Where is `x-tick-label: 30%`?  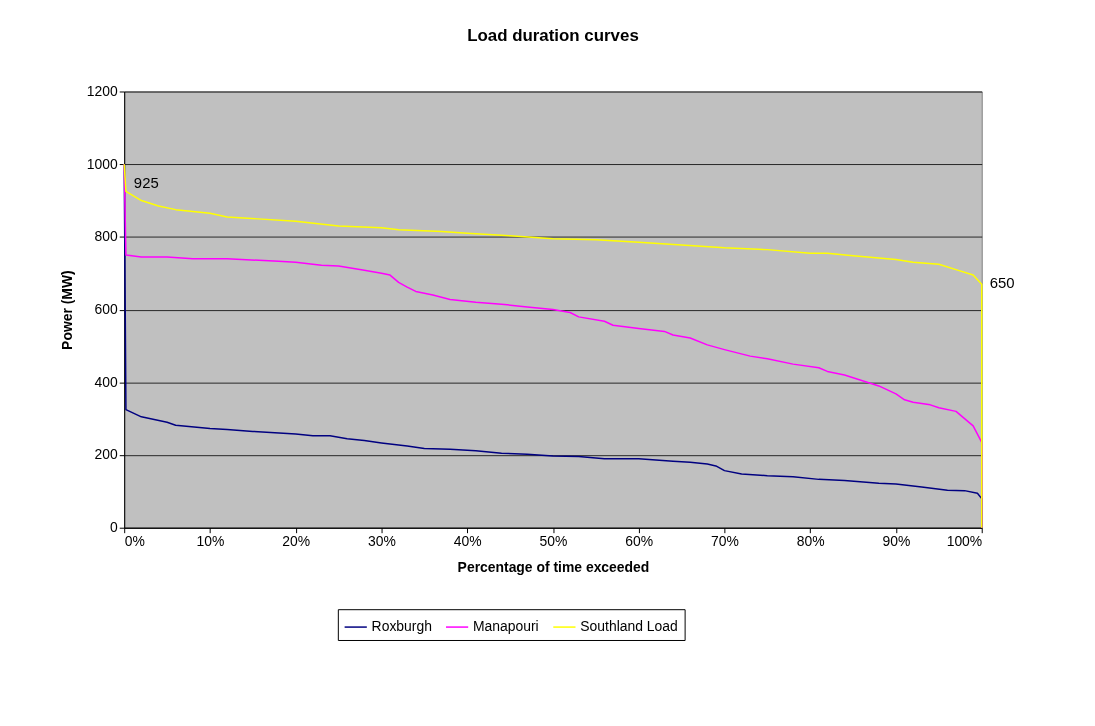
x-tick-label: 30% is located at coordinates (382, 541).